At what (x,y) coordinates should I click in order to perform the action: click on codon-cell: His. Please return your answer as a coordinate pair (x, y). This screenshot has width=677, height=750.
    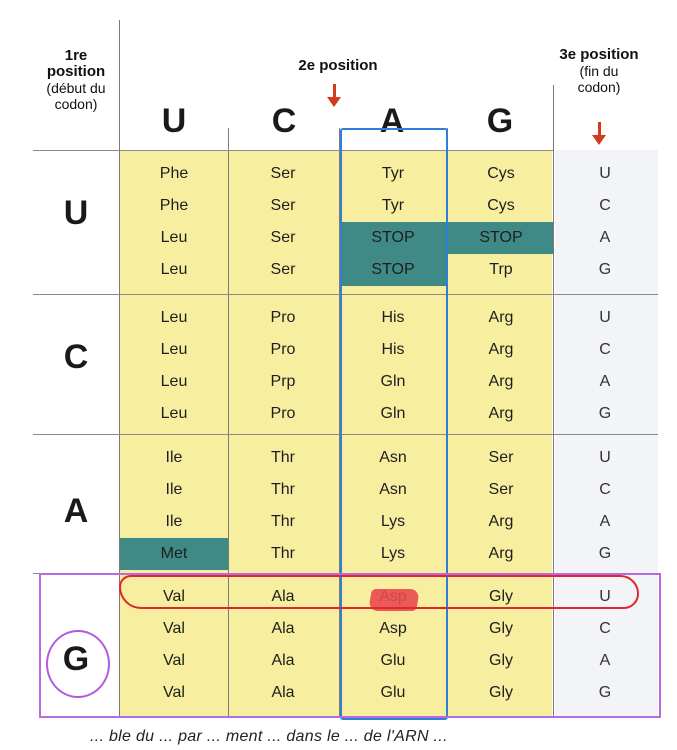
    Looking at the image, I should click on (393, 349).